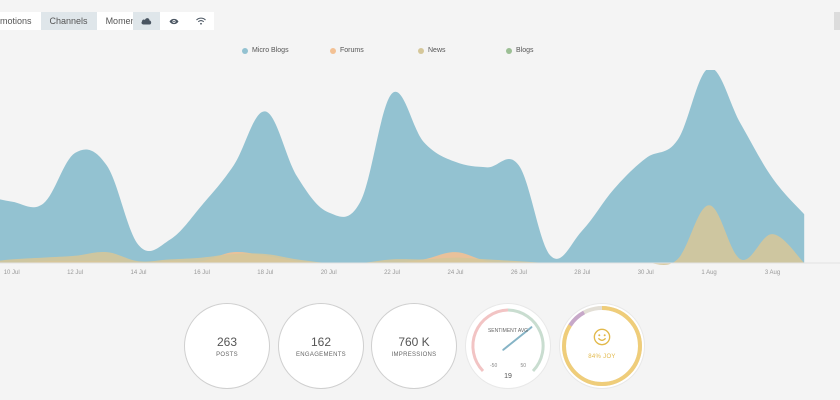 The height and width of the screenshot is (400, 840). I want to click on eye-icon, so click(173, 21).